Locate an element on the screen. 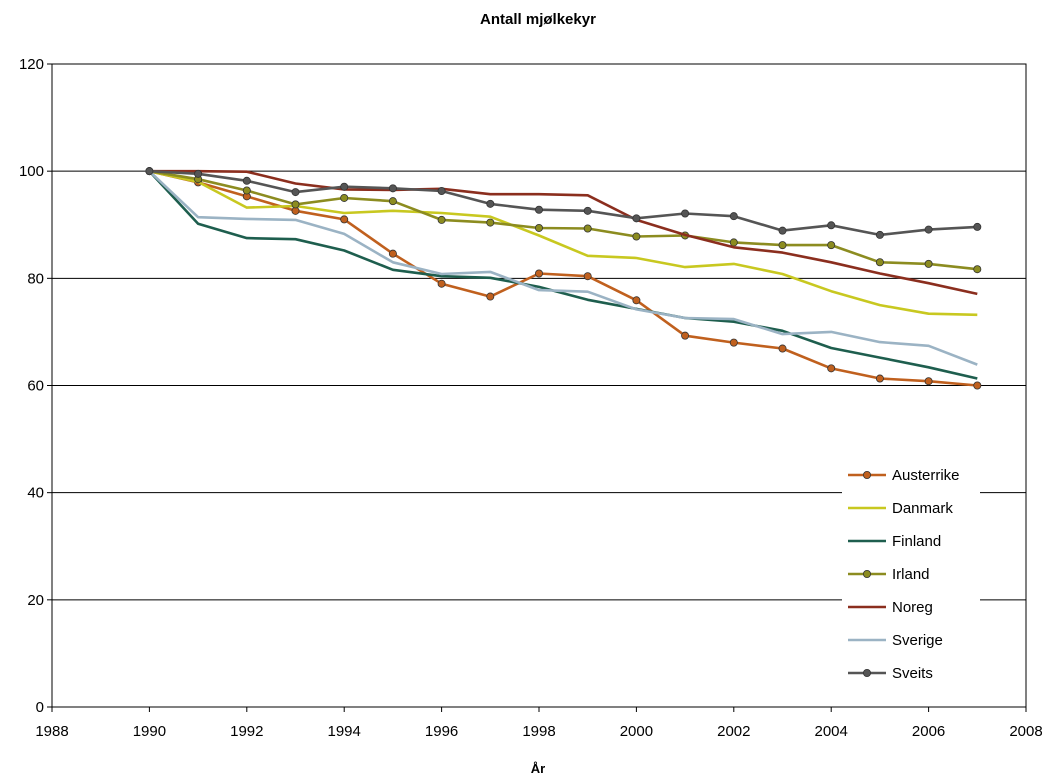 This screenshot has width=1047, height=782. series-danmark is located at coordinates (563, 243).